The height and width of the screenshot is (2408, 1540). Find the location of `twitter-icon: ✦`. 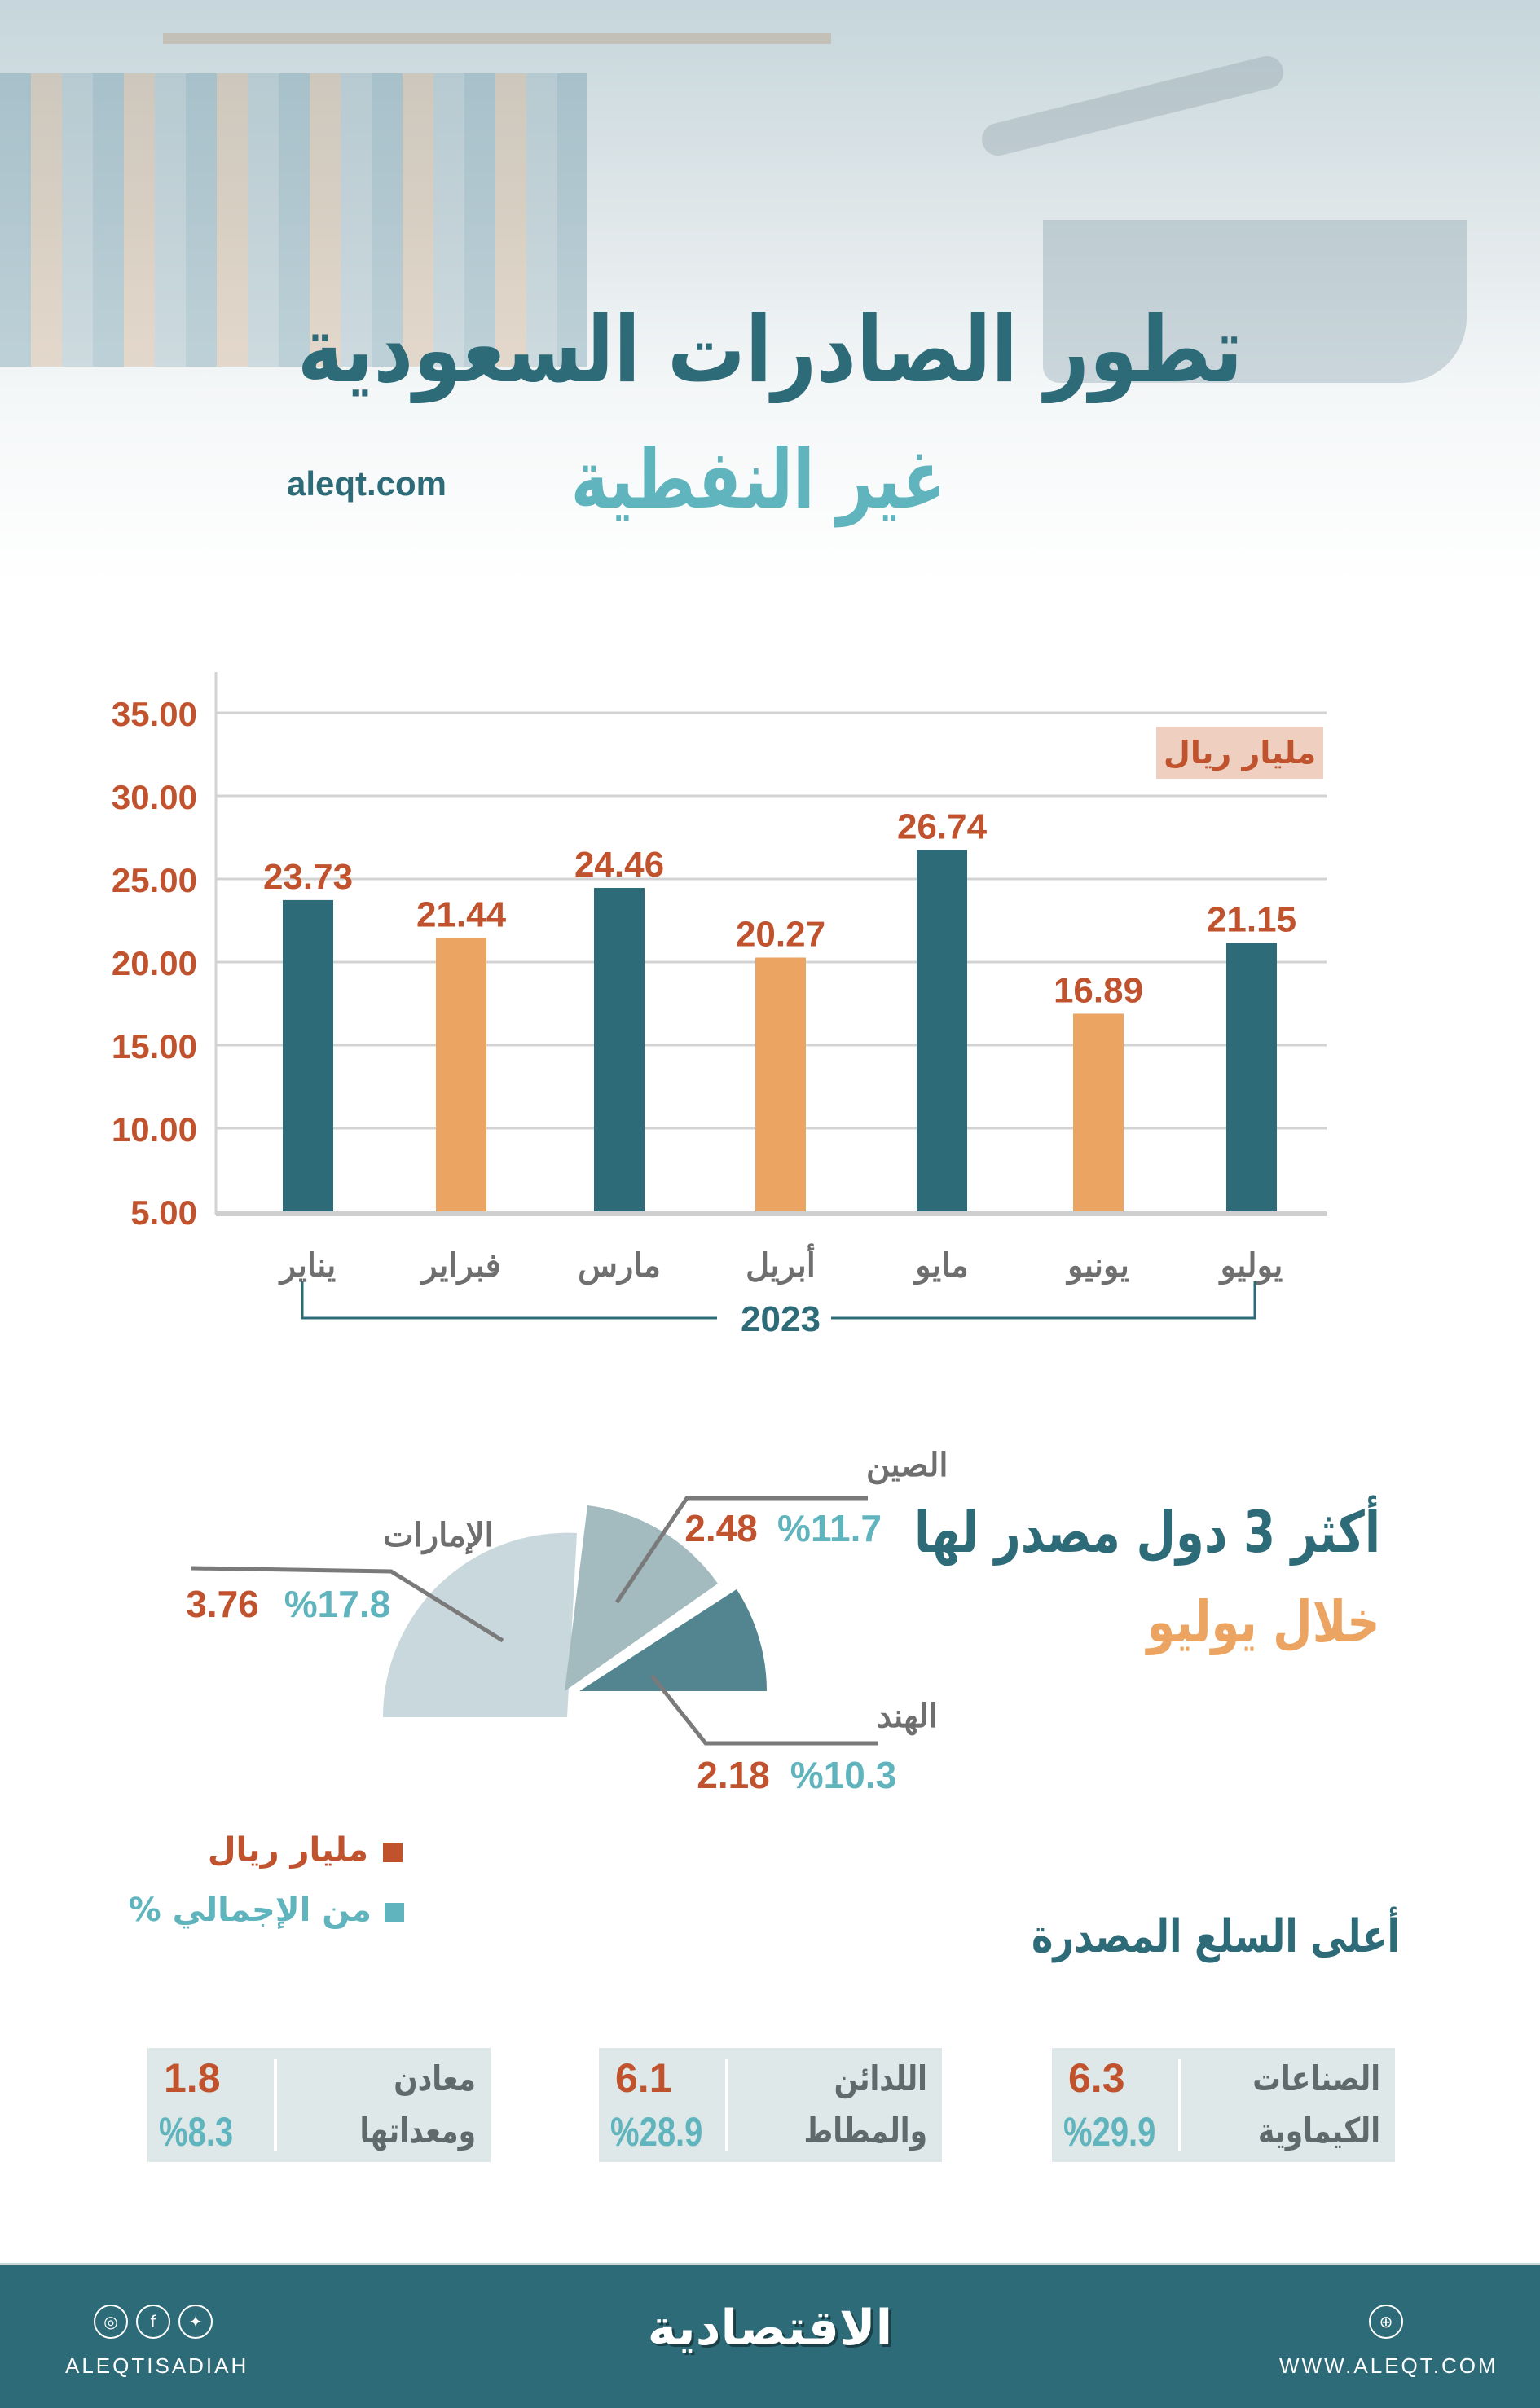

twitter-icon: ✦ is located at coordinates (195, 2322).